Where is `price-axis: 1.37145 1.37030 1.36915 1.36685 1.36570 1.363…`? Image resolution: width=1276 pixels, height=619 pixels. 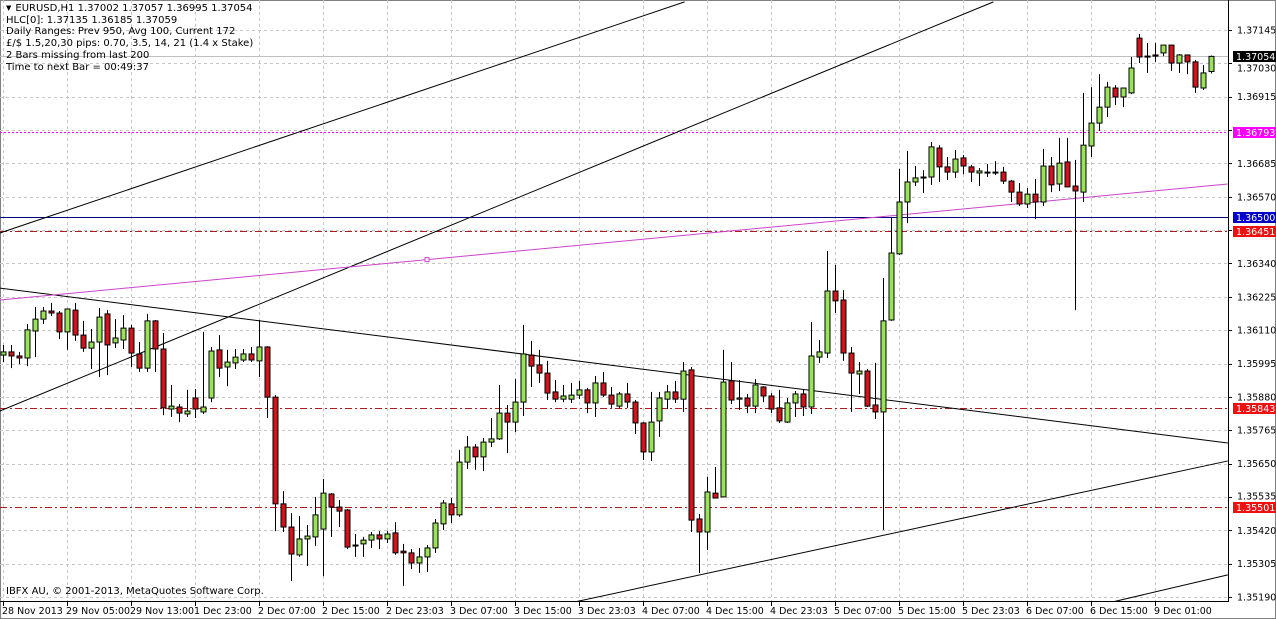
price-axis: 1.37145 1.37030 1.36915 1.36685 1.36570 1.363… is located at coordinates (1252, 315).